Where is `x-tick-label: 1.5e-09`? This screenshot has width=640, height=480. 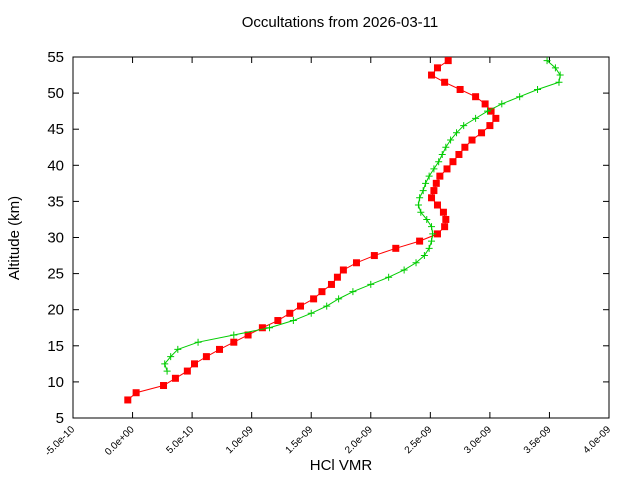 x-tick-label: 1.5e-09 is located at coordinates (300, 440).